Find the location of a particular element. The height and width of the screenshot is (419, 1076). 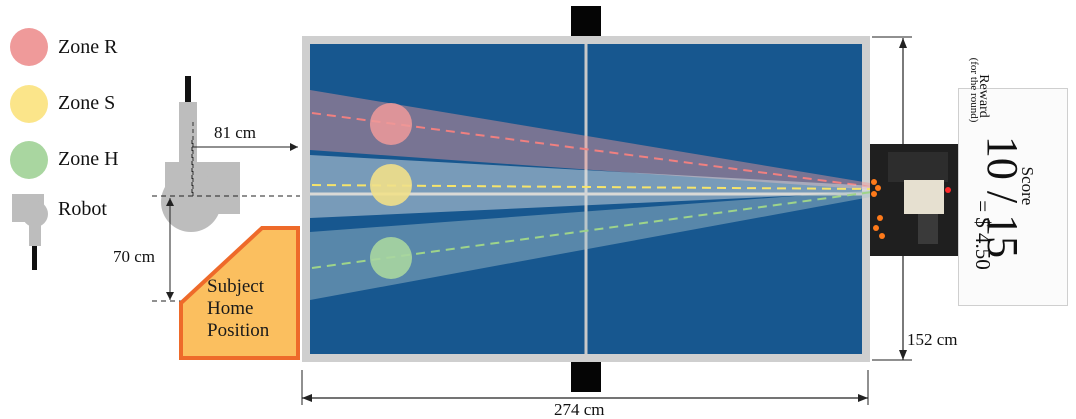

home-label-line1: Subject is located at coordinates (235, 286).